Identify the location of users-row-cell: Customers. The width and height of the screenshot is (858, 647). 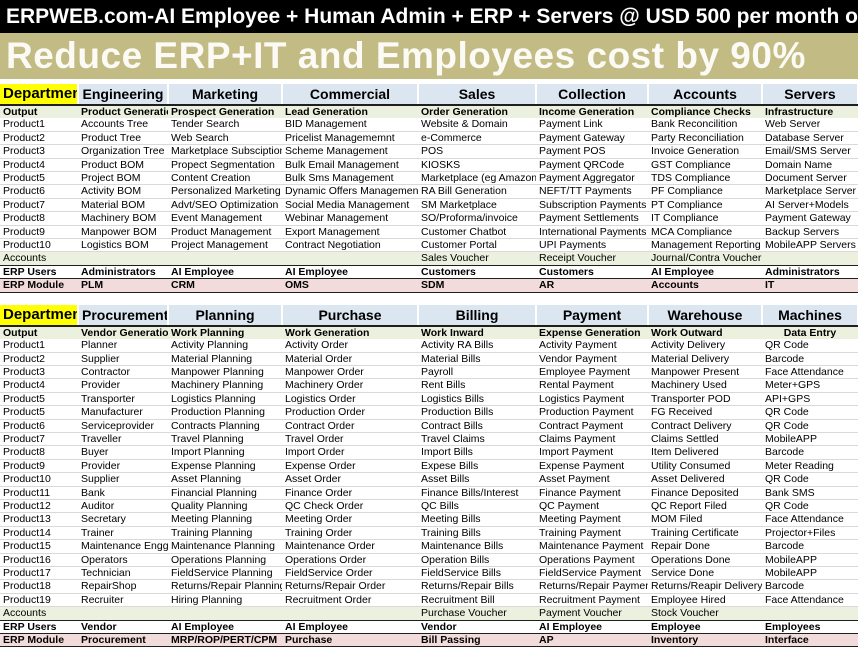
(477, 271).